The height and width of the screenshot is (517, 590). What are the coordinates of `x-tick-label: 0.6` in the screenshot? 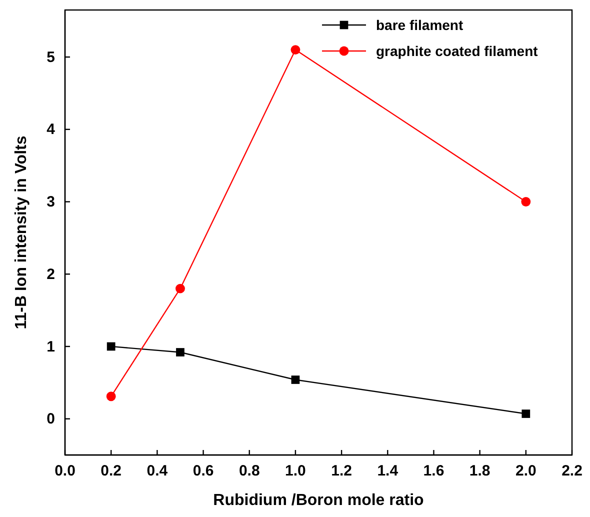 It's located at (203, 471).